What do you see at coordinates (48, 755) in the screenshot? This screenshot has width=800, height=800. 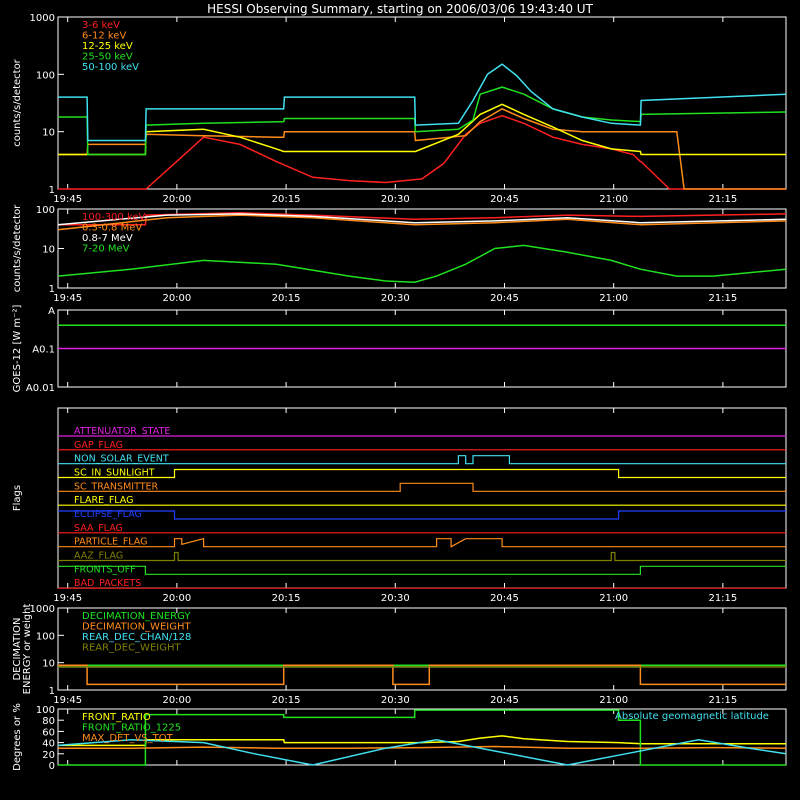 I see `y-tick-label: 20` at bounding box center [48, 755].